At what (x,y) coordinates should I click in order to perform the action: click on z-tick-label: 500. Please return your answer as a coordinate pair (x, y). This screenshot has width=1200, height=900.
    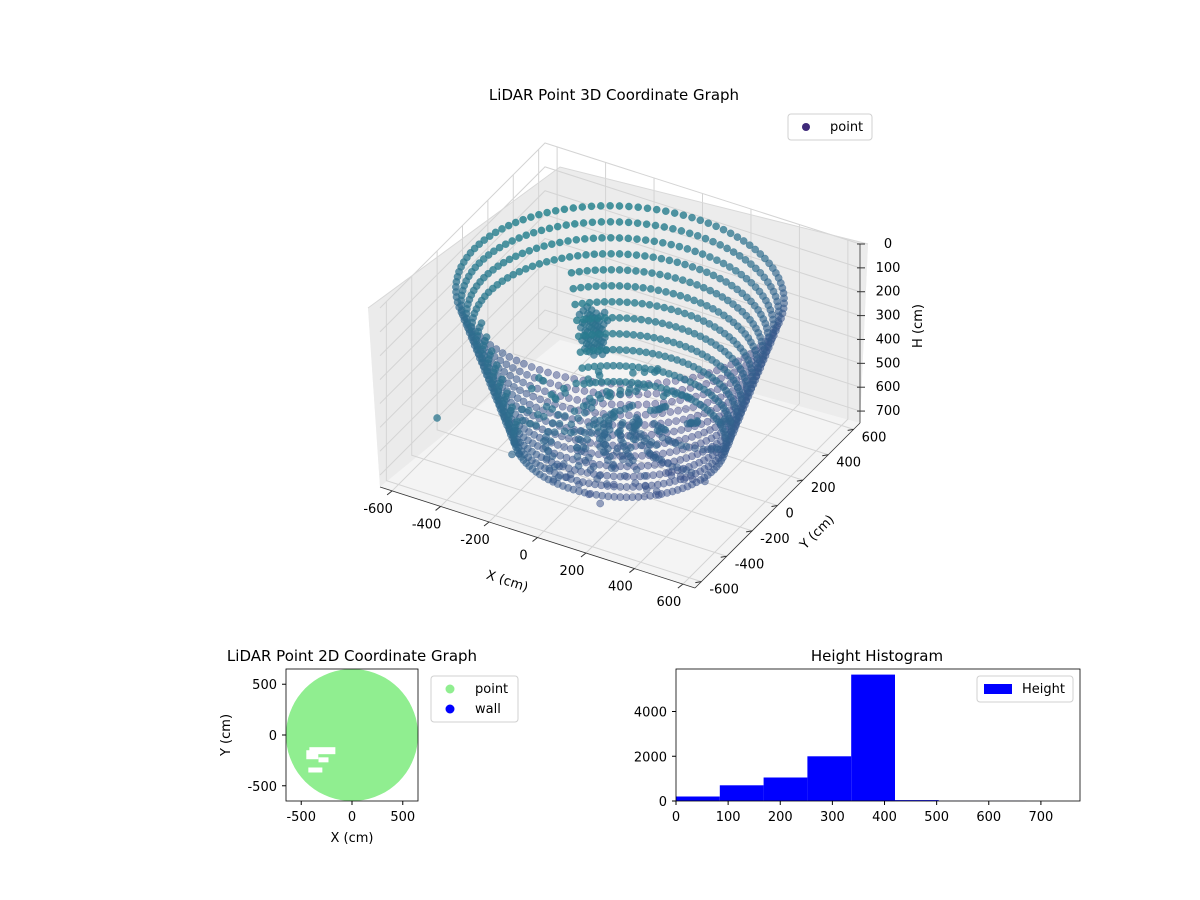
    Looking at the image, I should click on (888, 363).